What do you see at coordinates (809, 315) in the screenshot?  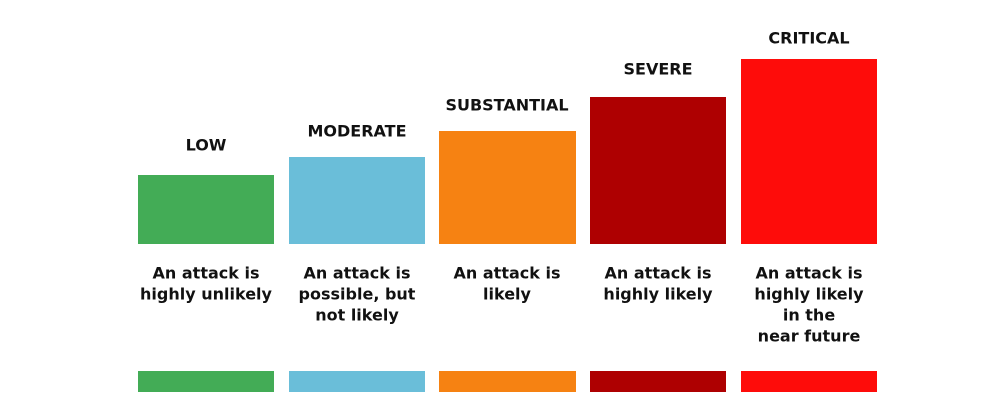 I see `level-description: in the` at bounding box center [809, 315].